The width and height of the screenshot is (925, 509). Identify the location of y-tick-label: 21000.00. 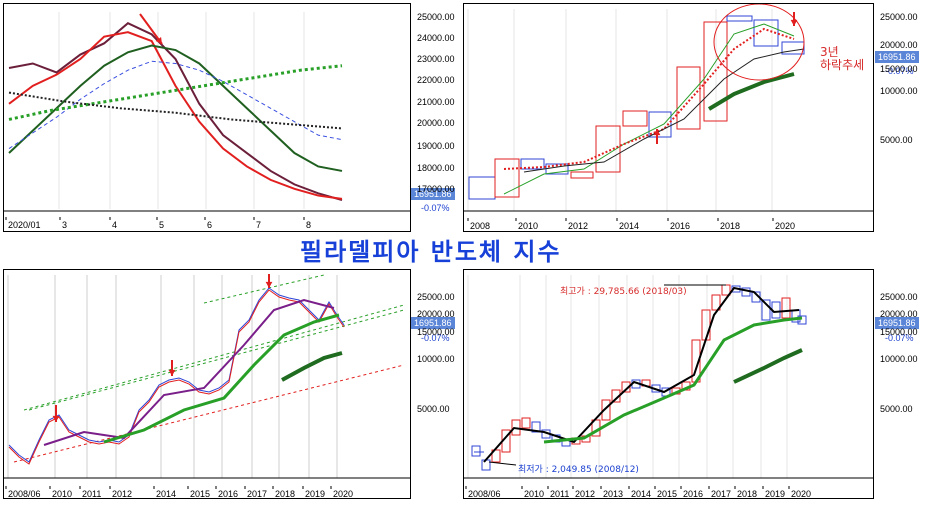
(436, 102).